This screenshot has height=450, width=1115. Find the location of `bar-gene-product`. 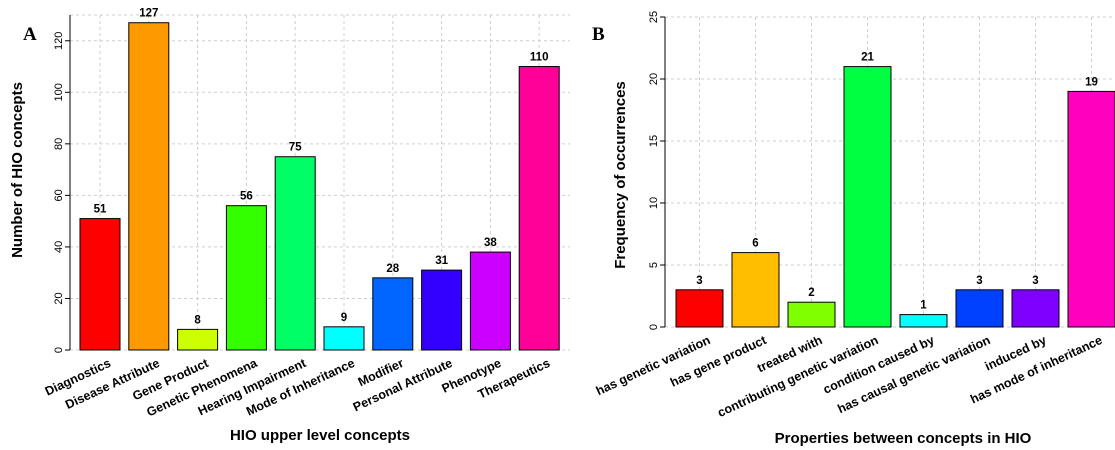

bar-gene-product is located at coordinates (198, 339).